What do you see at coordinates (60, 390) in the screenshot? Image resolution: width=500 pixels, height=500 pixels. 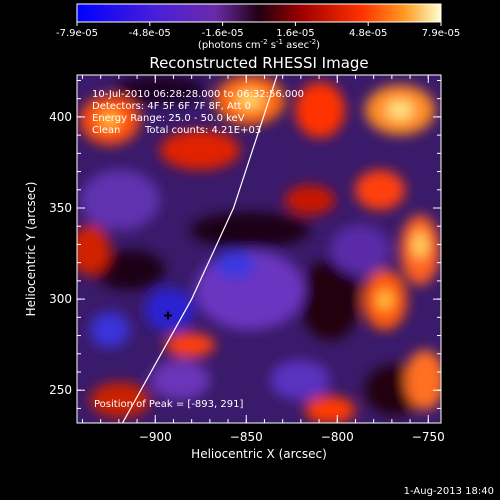 I see `y-tick-label: 250` at bounding box center [60, 390].